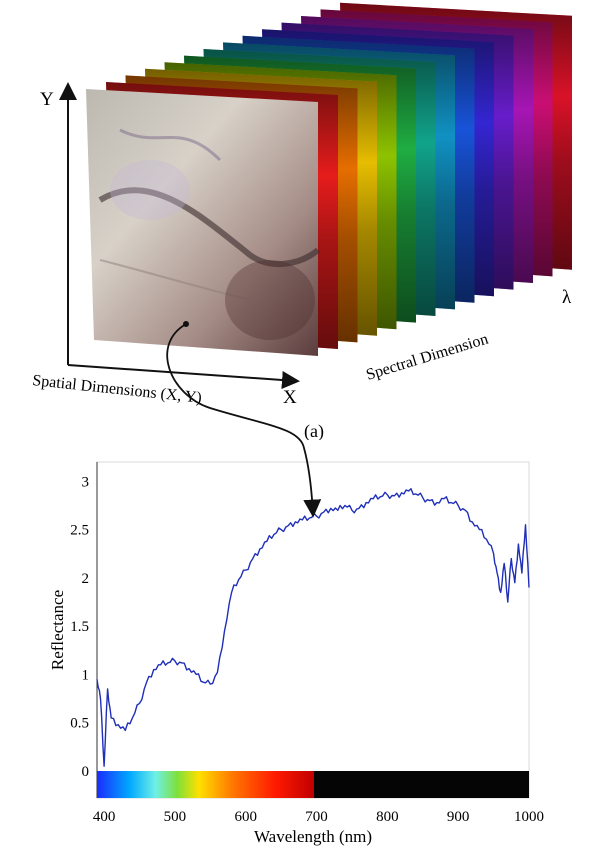 This screenshot has width=592, height=854. Describe the element at coordinates (427, 357) in the screenshot. I see `spectral-dimension-label: Spectral Dimension` at that location.